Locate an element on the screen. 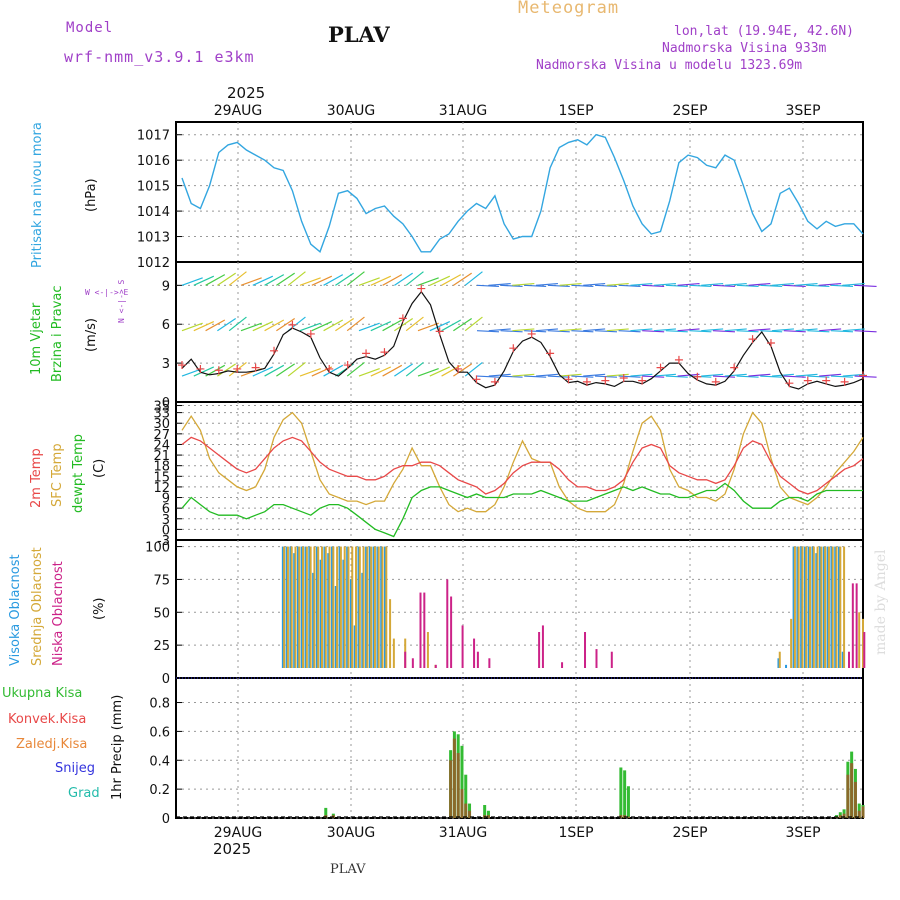 This screenshot has width=900, height=900. elevation: Nadmorska Visina 933m is located at coordinates (744, 48).